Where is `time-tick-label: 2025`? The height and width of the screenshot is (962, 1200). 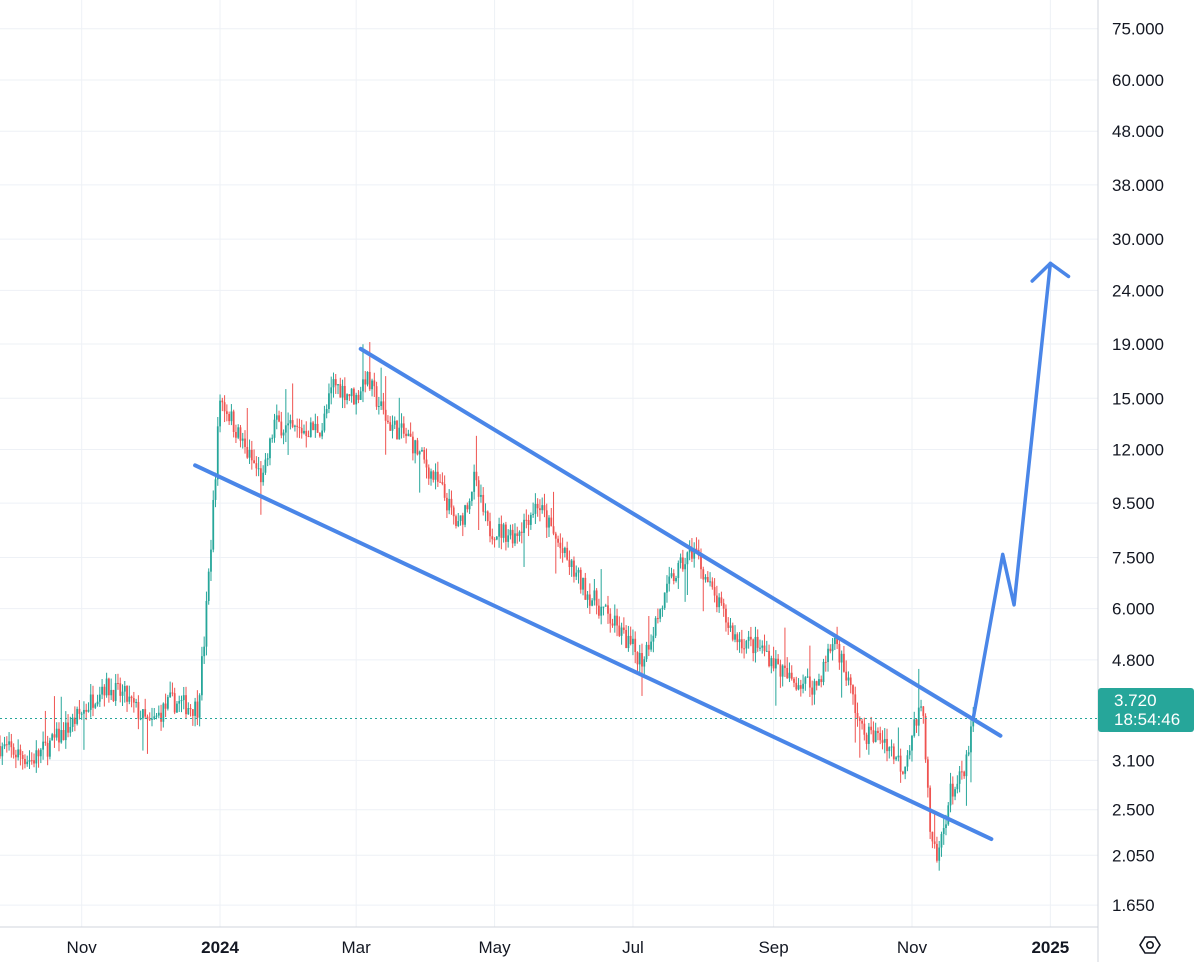 time-tick-label: 2025 is located at coordinates (1050, 947).